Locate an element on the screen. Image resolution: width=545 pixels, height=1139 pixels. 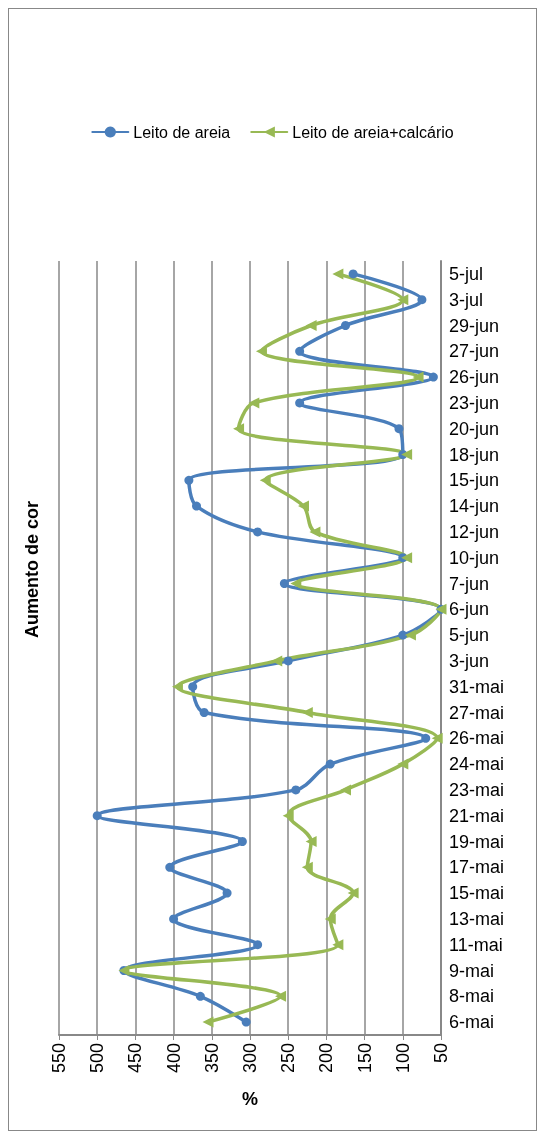
y-tick-label: 24-mai is located at coordinates (477, 764).